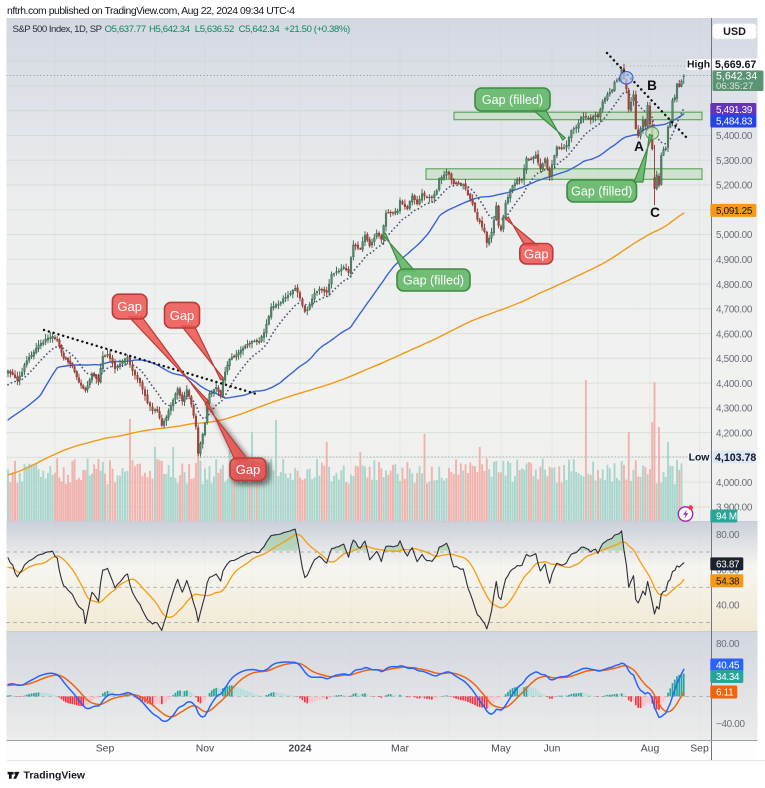 The height and width of the screenshot is (788, 765). What do you see at coordinates (501, 749) in the screenshot?
I see `svg-text: May` at bounding box center [501, 749].